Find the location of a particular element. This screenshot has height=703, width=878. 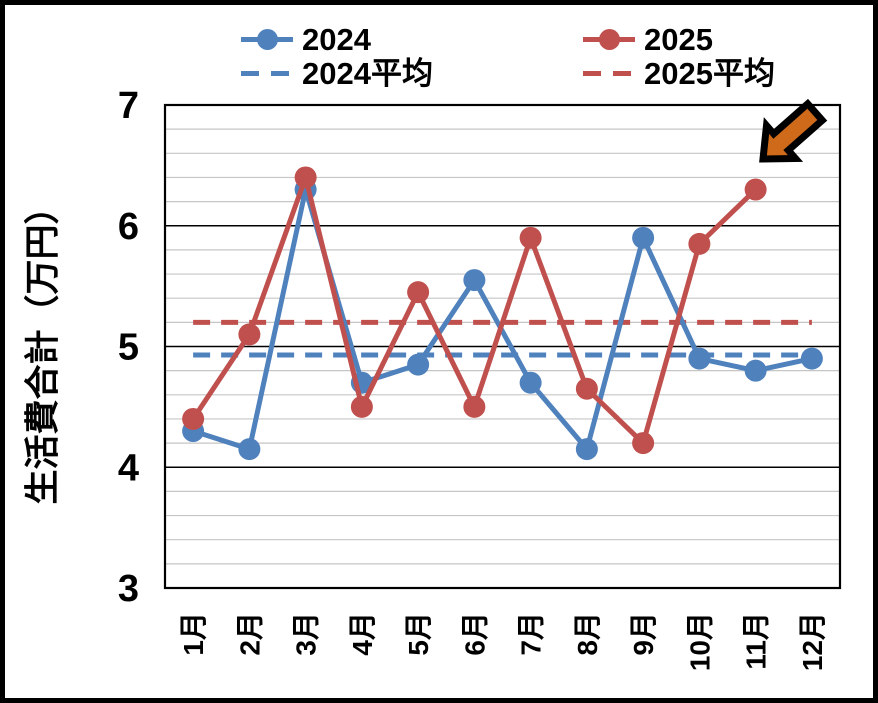

data-point-2025-5月 is located at coordinates (418, 292).